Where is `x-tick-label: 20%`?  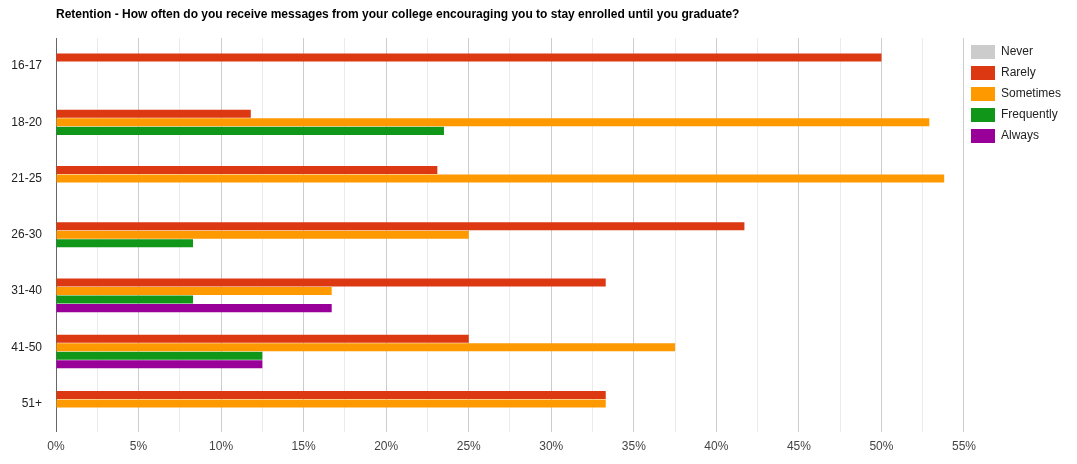 x-tick-label: 20% is located at coordinates (386, 446).